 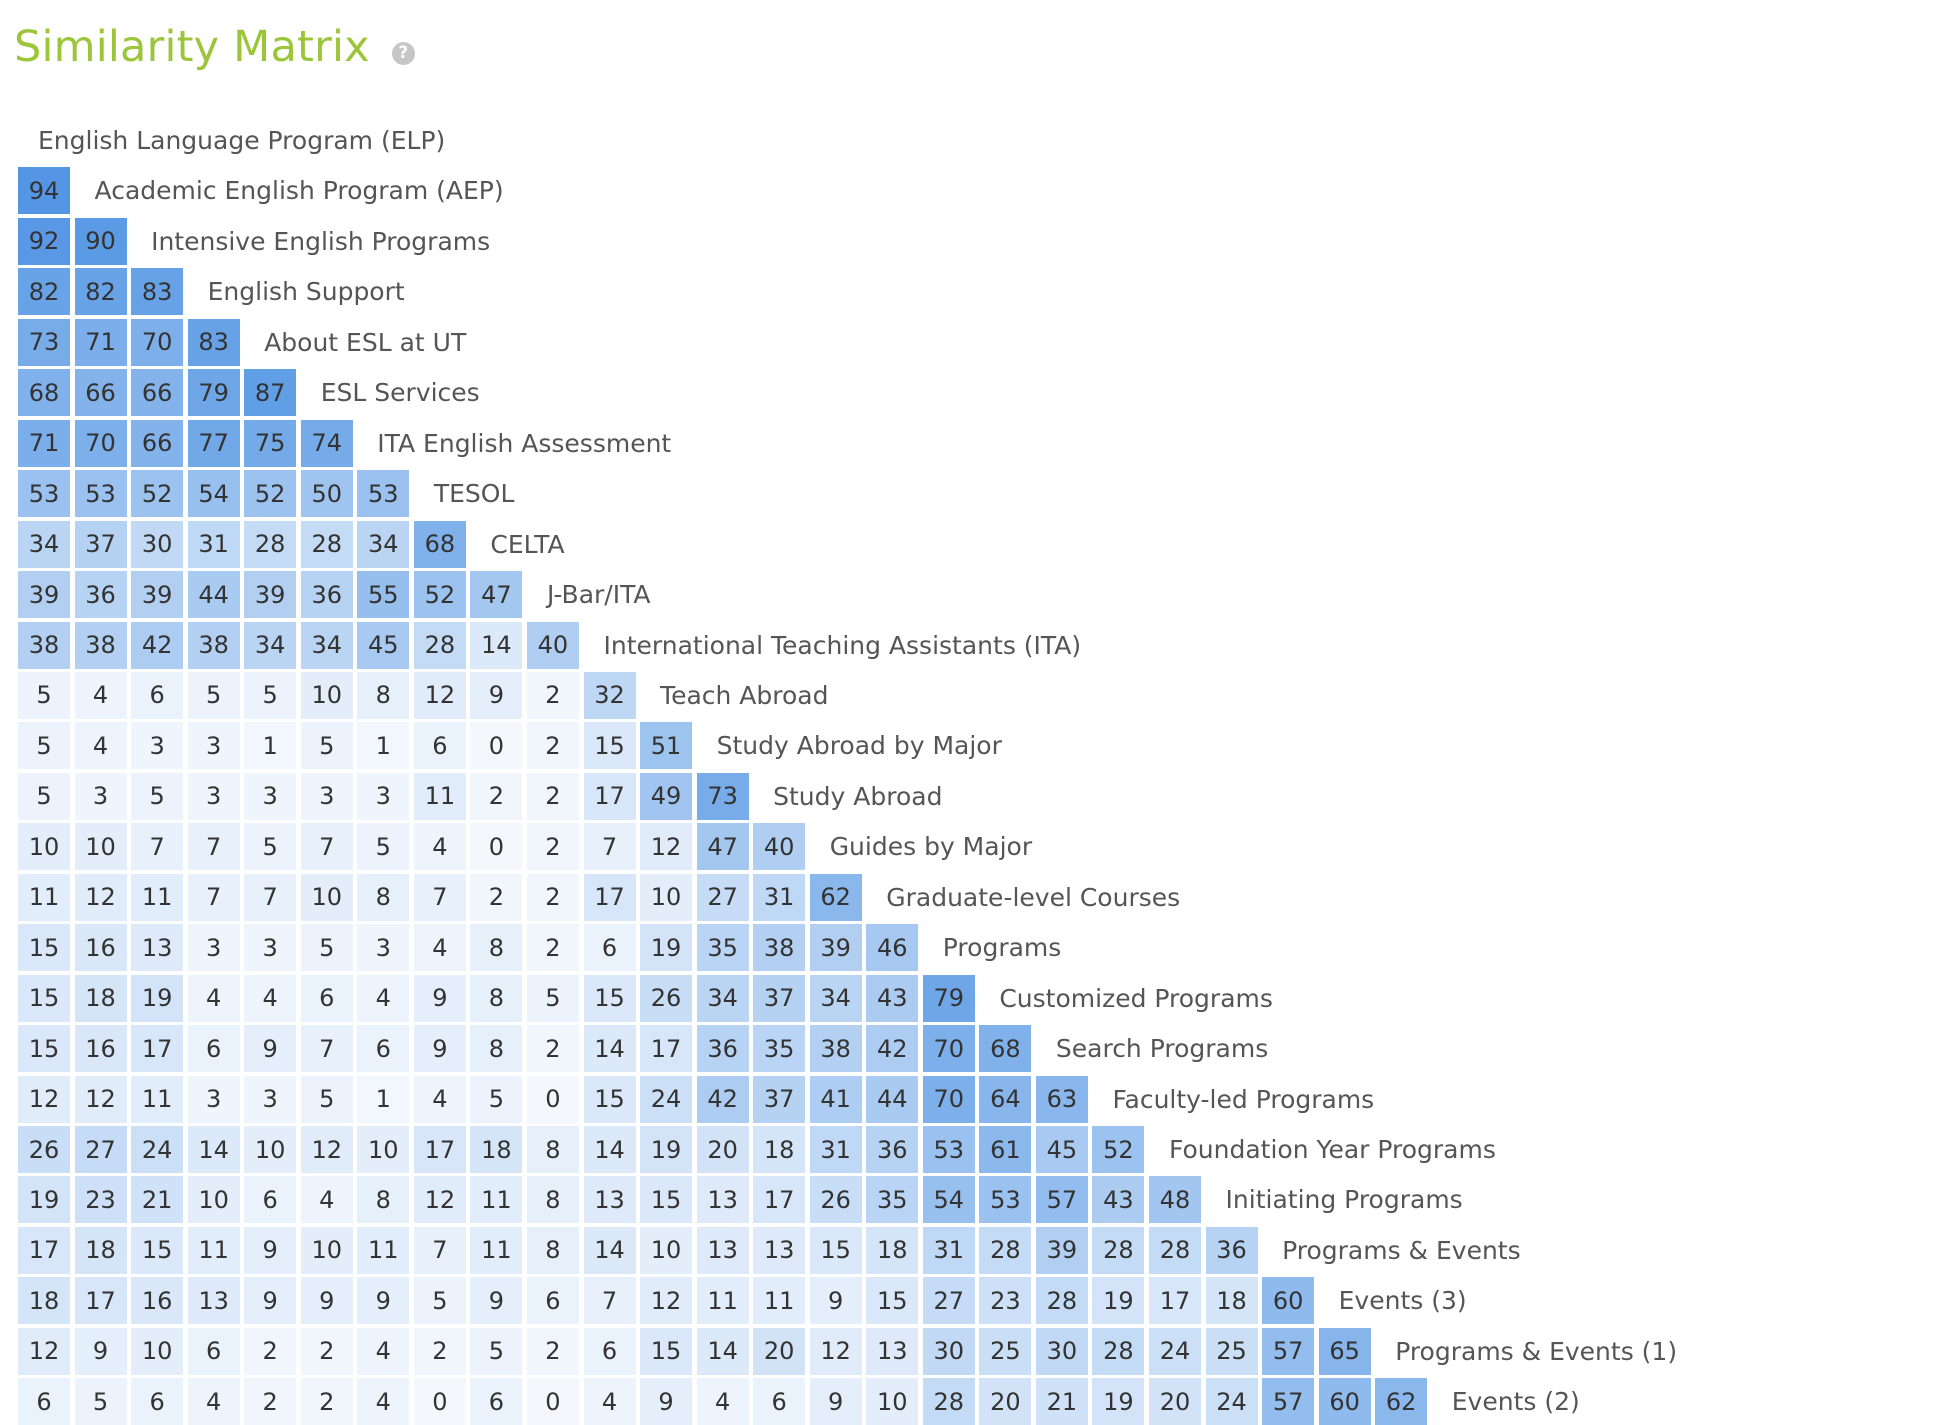 What do you see at coordinates (1401, 1401) in the screenshot?
I see `matrix-cell: 62` at bounding box center [1401, 1401].